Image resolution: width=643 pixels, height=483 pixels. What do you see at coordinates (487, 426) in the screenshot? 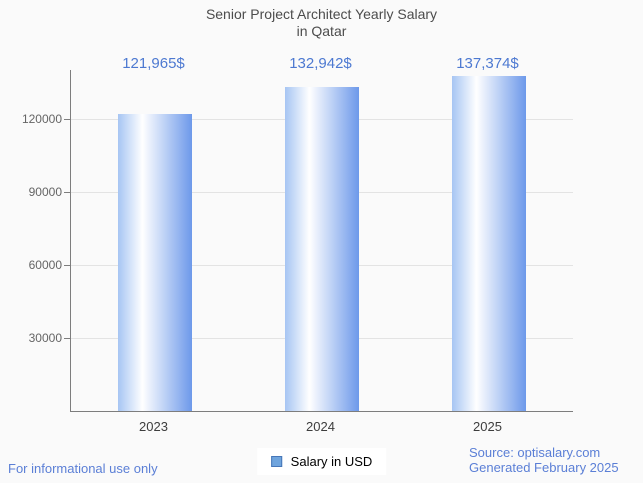
I see `x-axis-label: 2025` at bounding box center [487, 426].